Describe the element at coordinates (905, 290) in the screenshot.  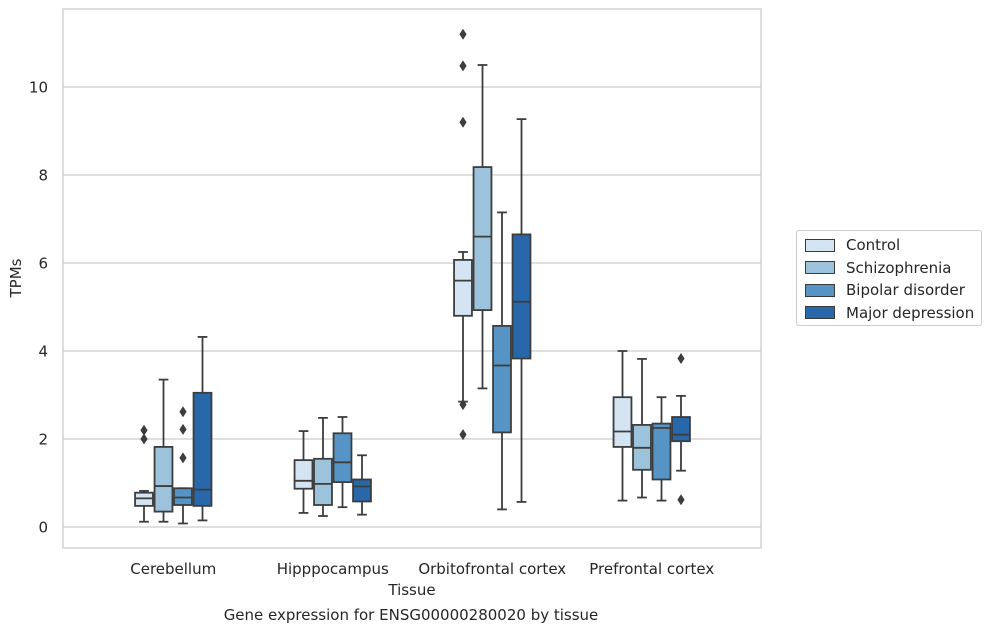
I see `legend-label: Bipolar disorder` at that location.